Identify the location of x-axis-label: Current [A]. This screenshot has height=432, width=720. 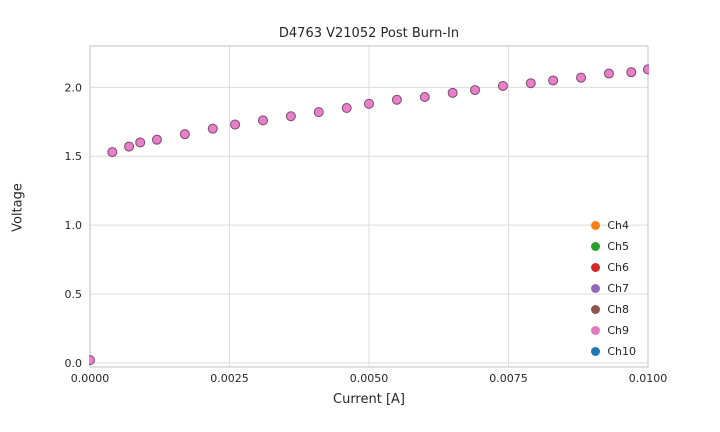
(369, 399).